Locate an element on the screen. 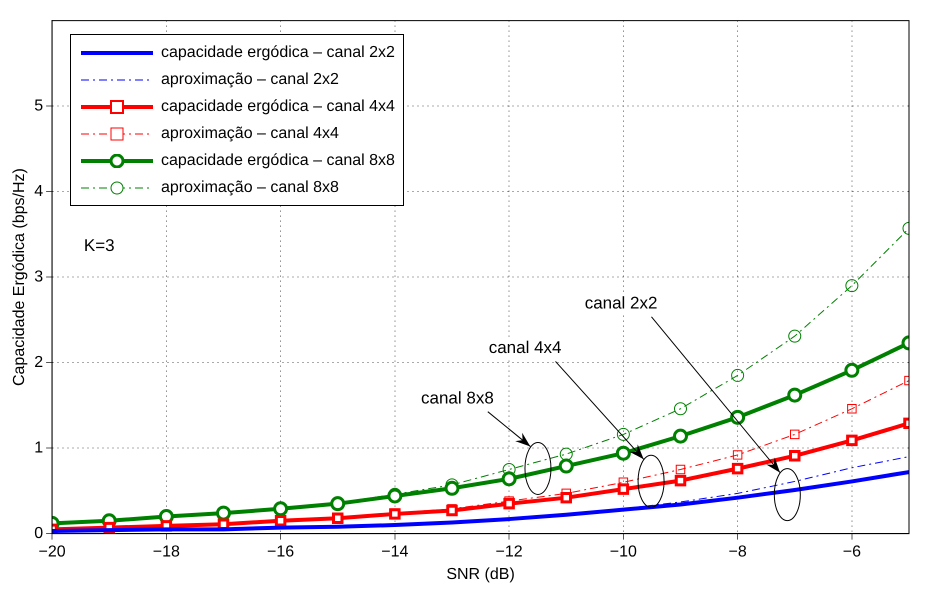  legend-label: aproximação – canal 2x2 is located at coordinates (250, 79).